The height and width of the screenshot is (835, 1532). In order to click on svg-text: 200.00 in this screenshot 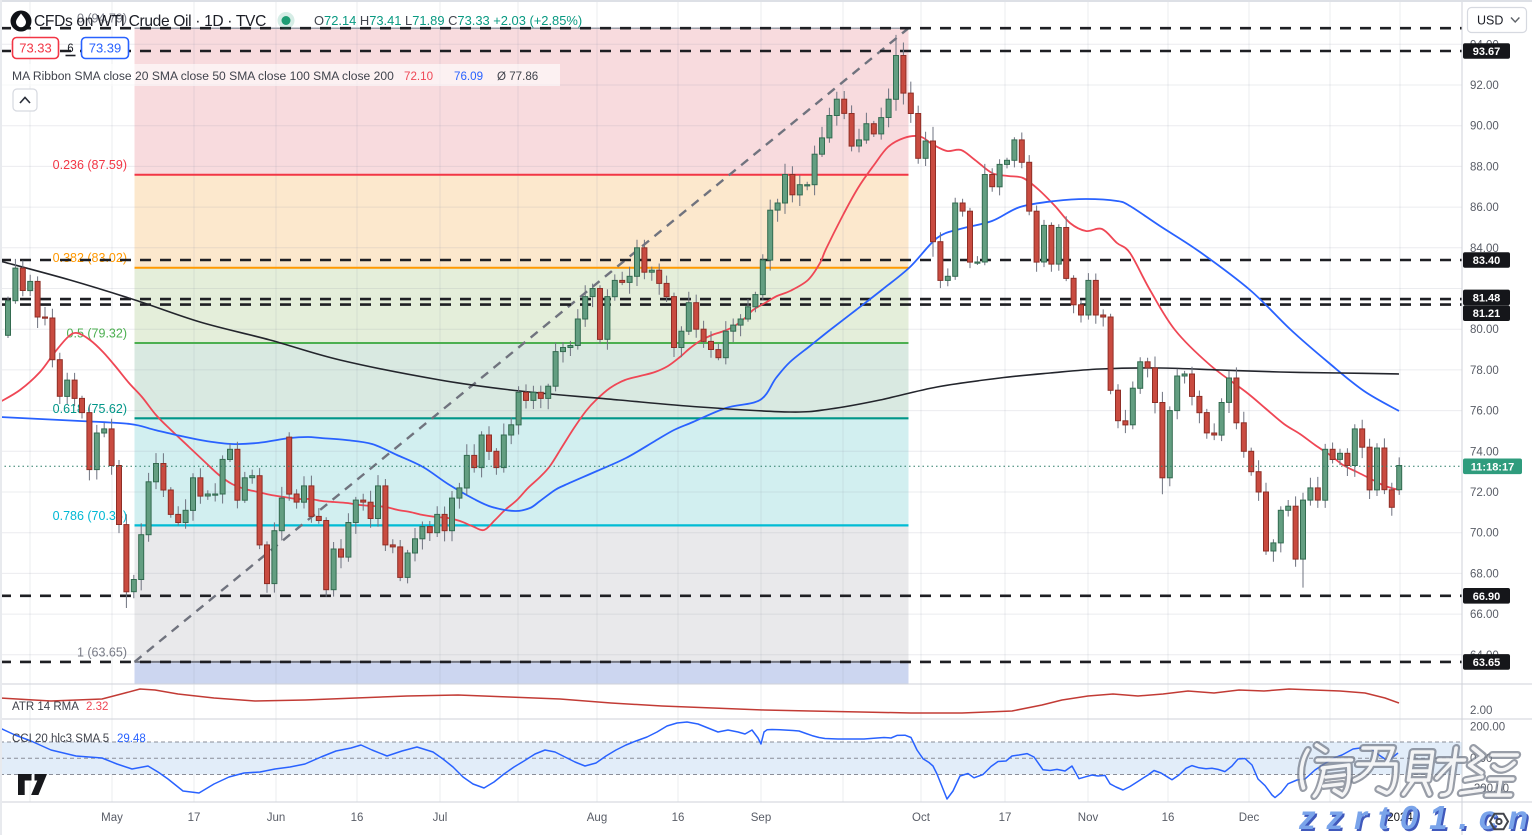, I will do `click(1487, 728)`.